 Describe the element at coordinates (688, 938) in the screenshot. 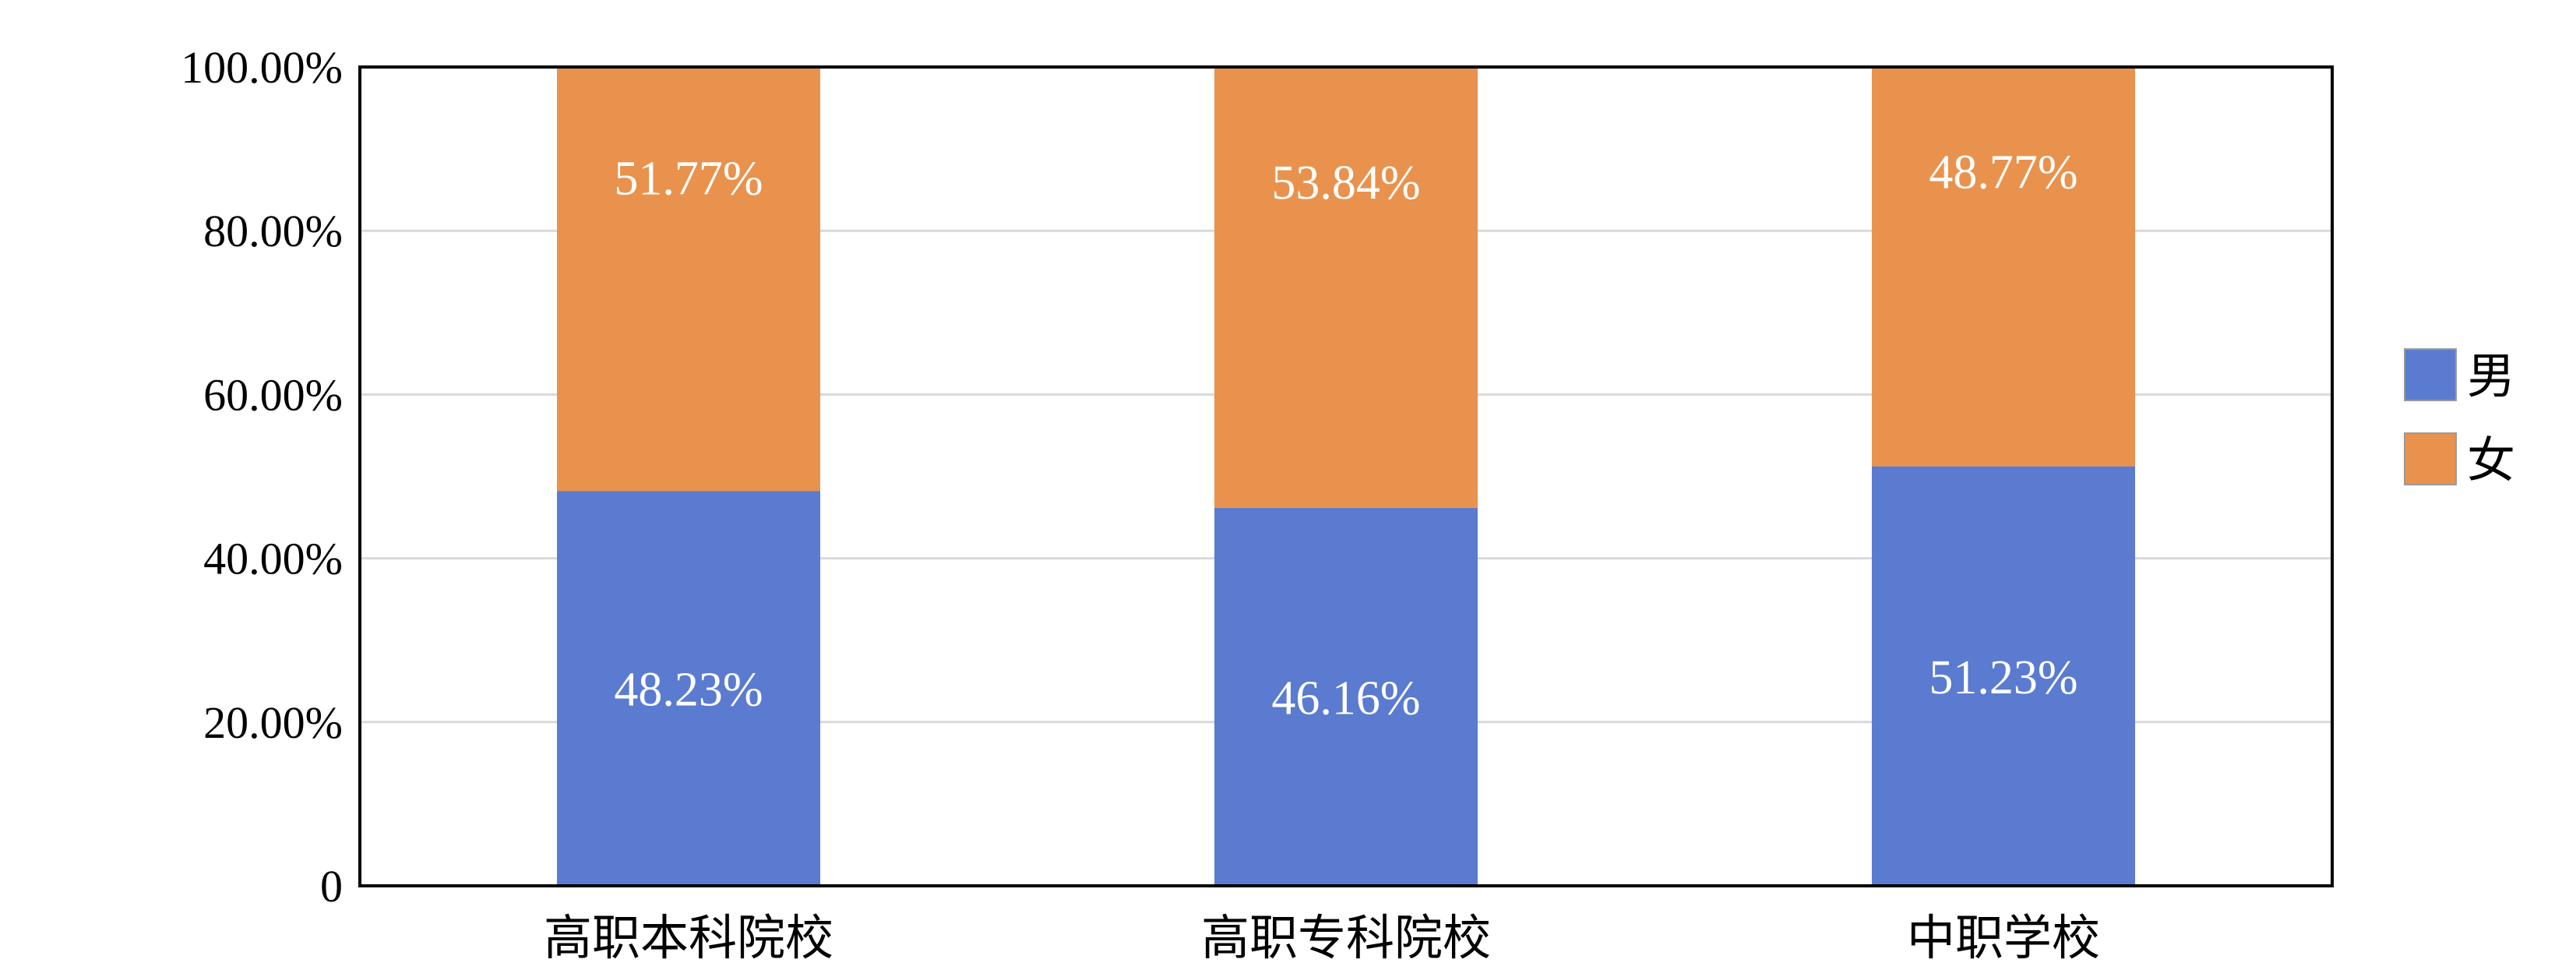

I see `x-category-label: 高职本科院校` at that location.